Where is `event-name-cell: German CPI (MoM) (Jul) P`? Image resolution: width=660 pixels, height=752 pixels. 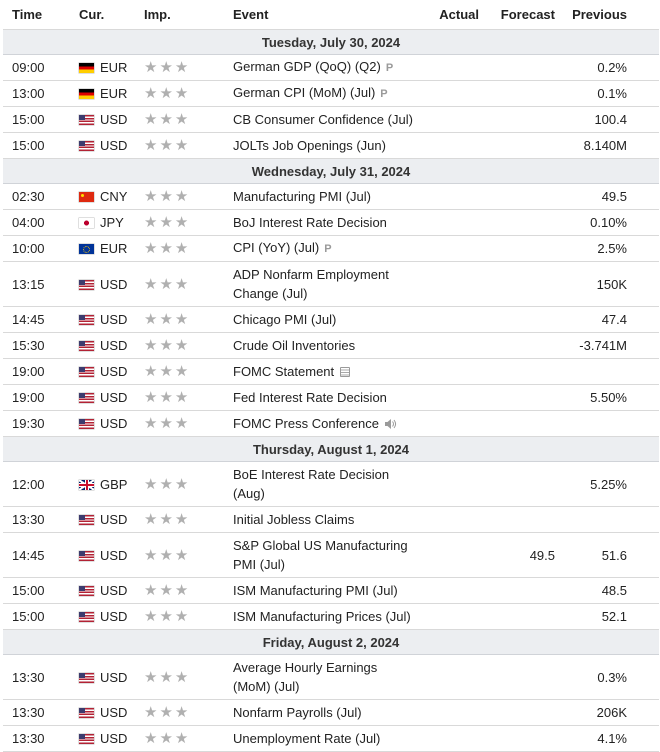
event-name-cell: German CPI (MoM) (Jul) P is located at coordinates (323, 93).